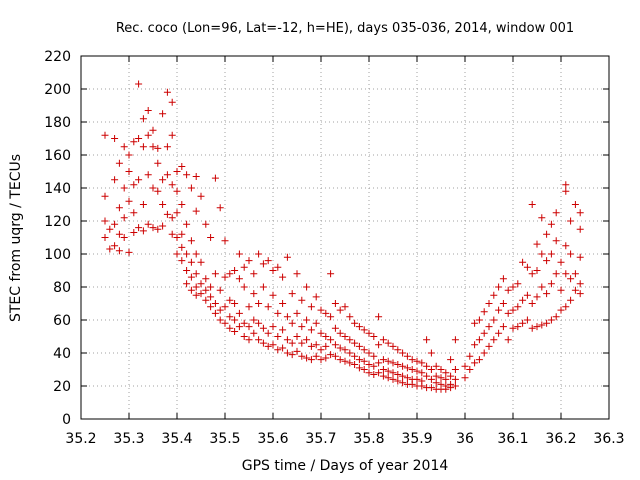 This screenshot has width=640, height=480. Describe the element at coordinates (57, 189) in the screenshot. I see `y-tick-label: 140` at that location.